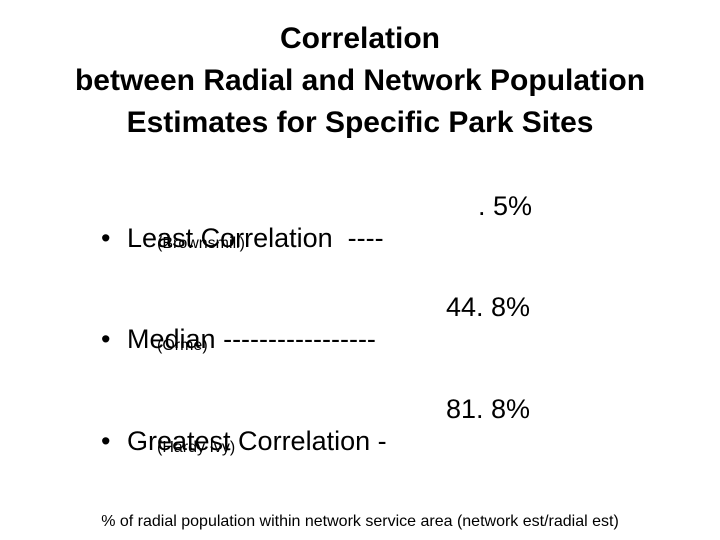 This screenshot has height=540, width=720. I want to click on bullet-label: Greatest Correlation -, so click(257, 441).